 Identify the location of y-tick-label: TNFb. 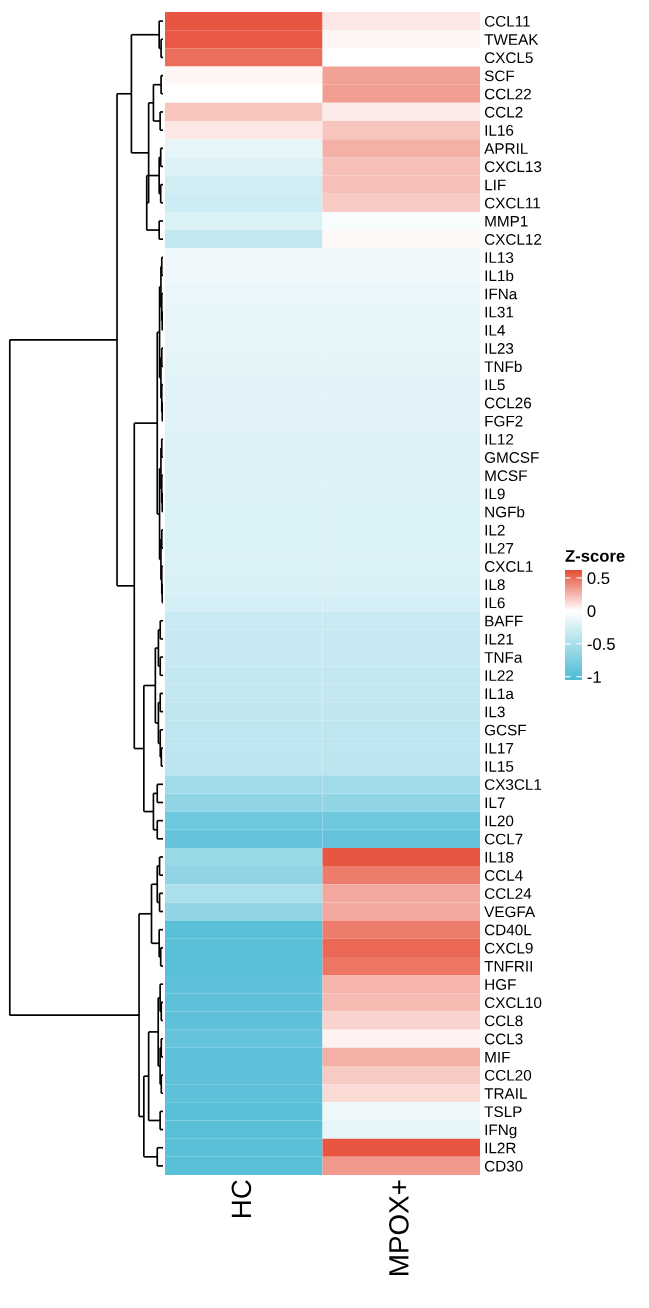
(503, 366).